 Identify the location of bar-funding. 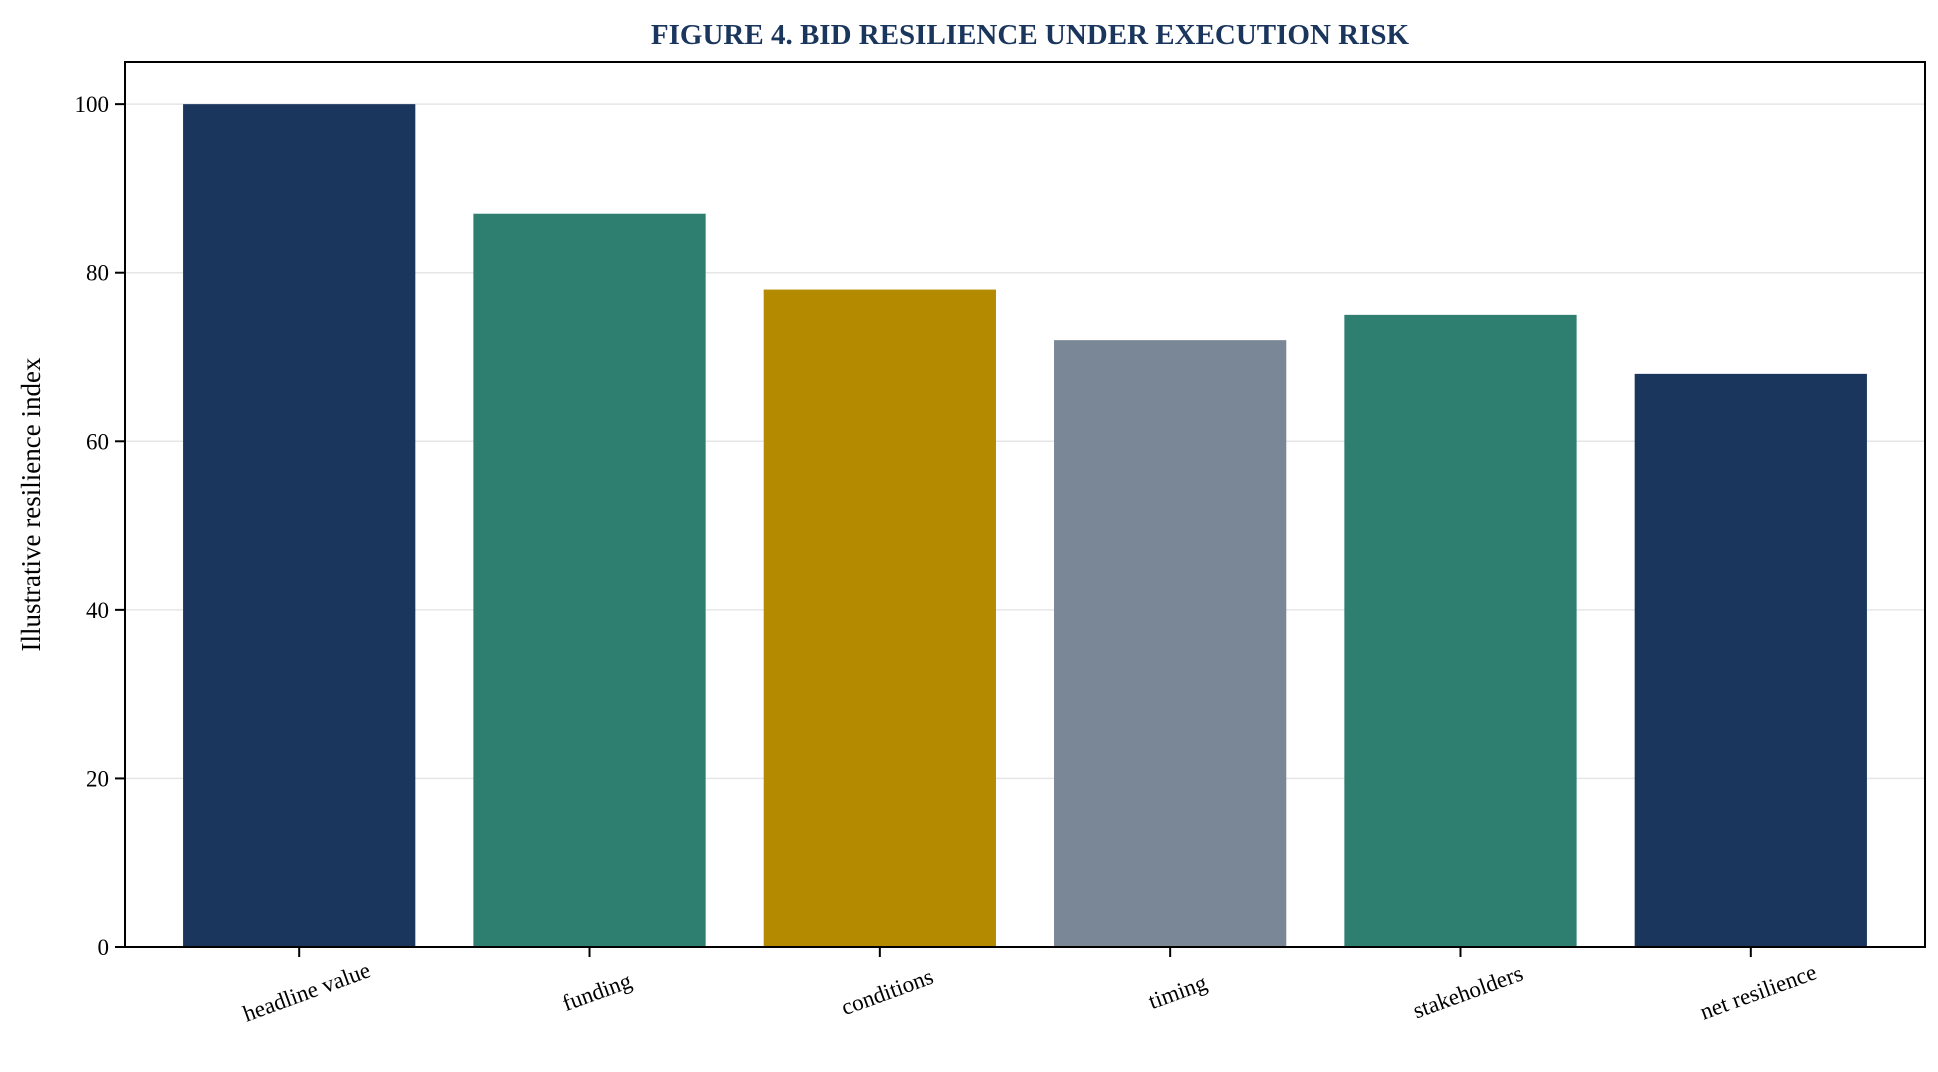
(589, 580).